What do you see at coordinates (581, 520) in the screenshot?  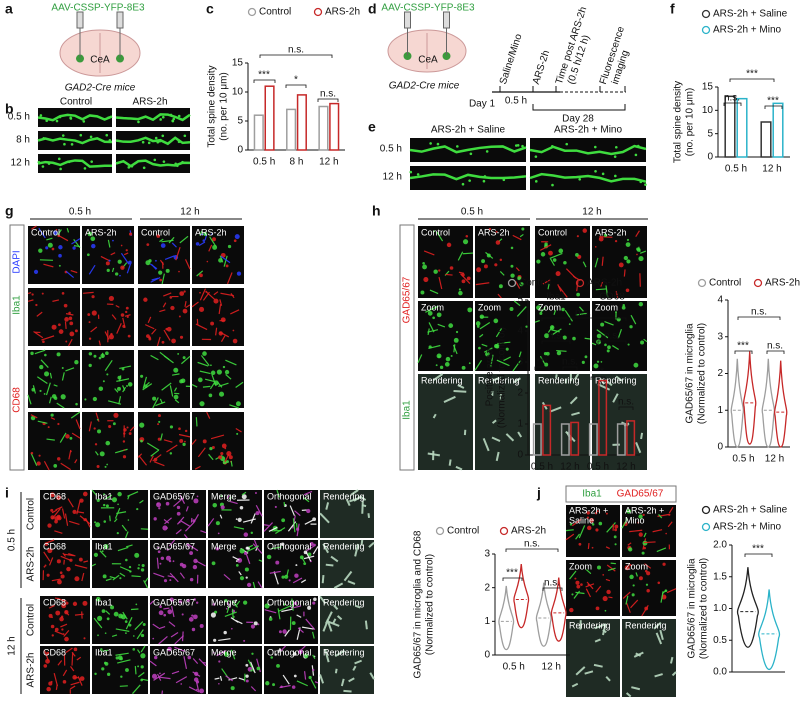 I see `label: Saline` at bounding box center [581, 520].